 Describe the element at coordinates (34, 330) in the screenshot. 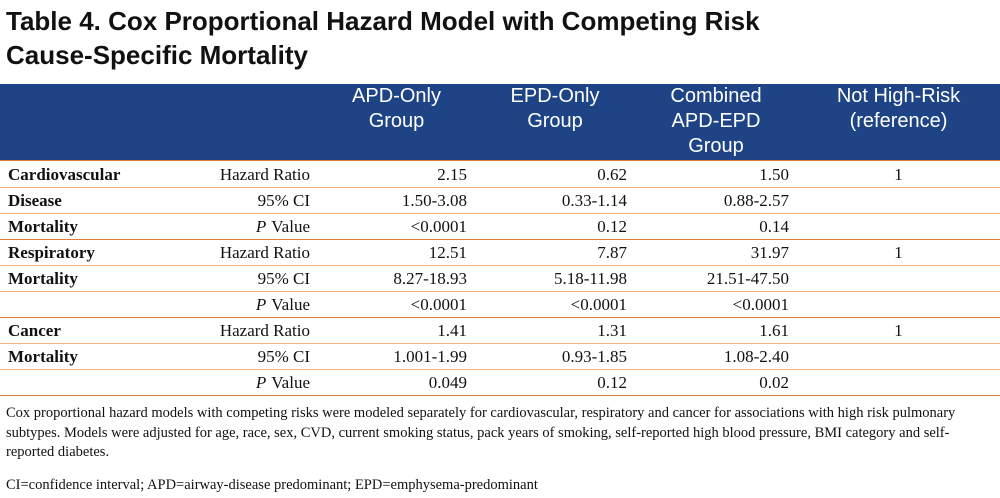

I see `group-label: Cancer` at that location.